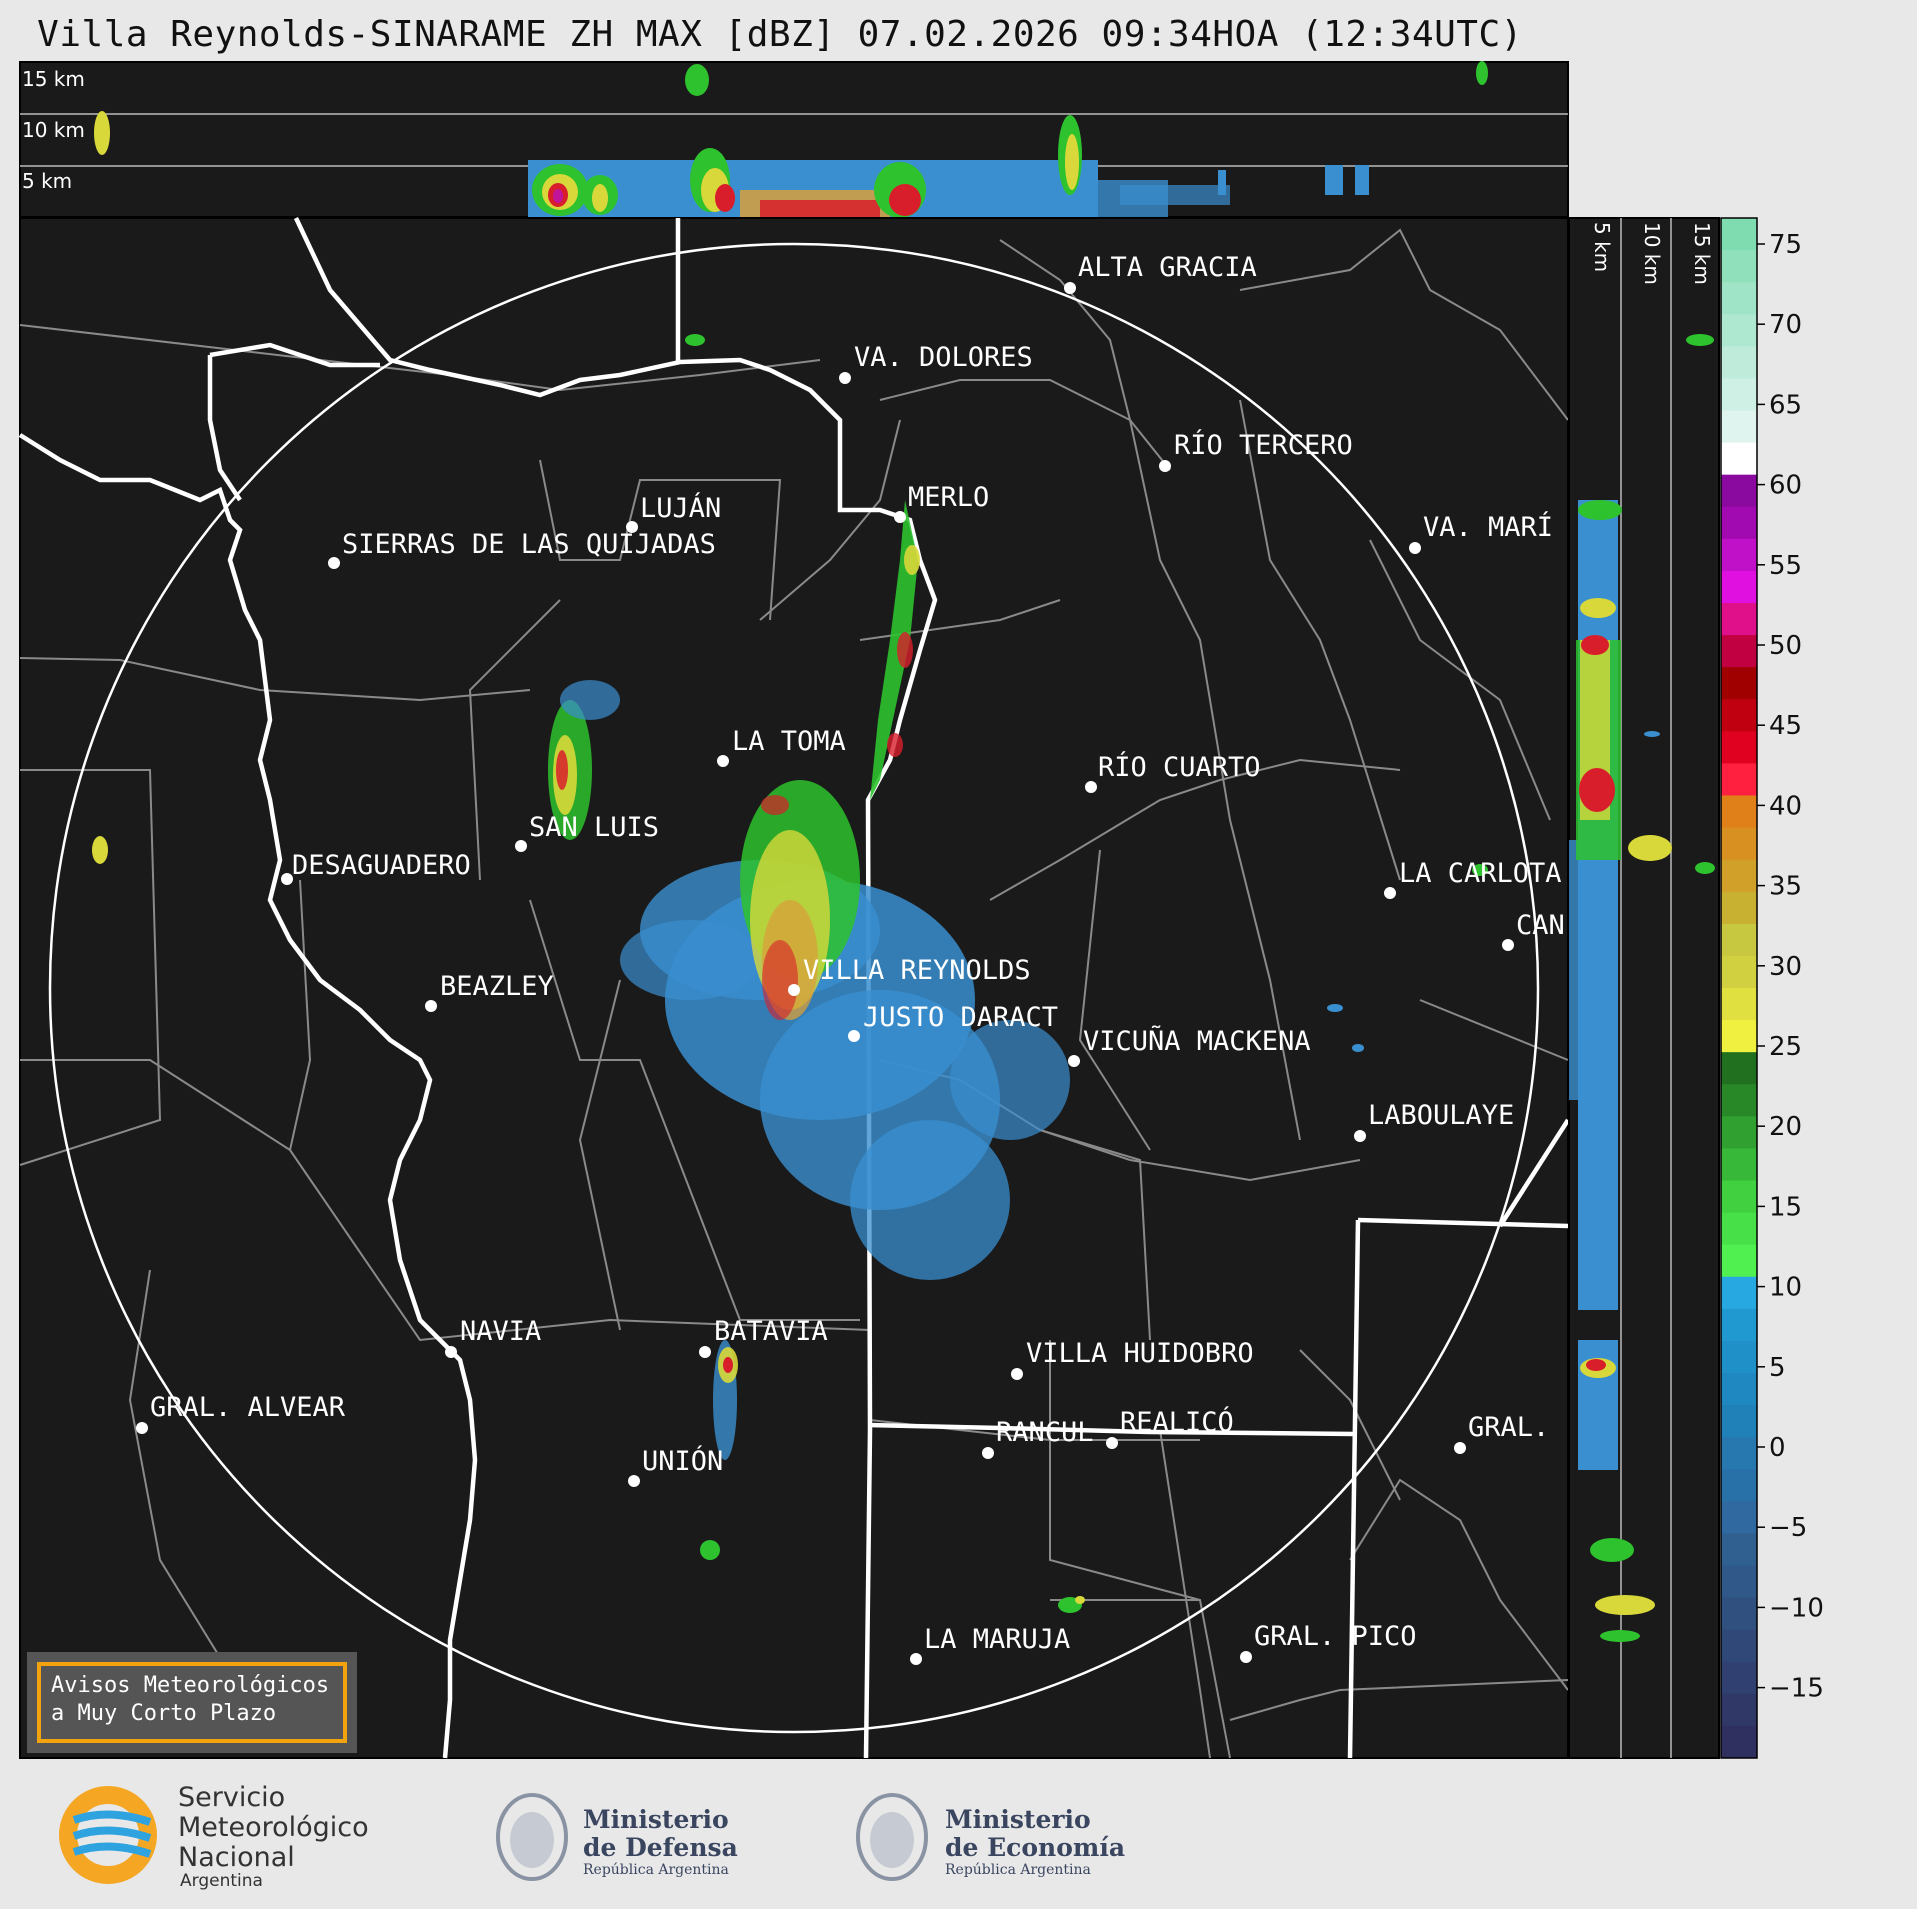 Image resolution: width=1917 pixels, height=1909 pixels. I want to click on colorbar-tick-label: 0, so click(1777, 1448).